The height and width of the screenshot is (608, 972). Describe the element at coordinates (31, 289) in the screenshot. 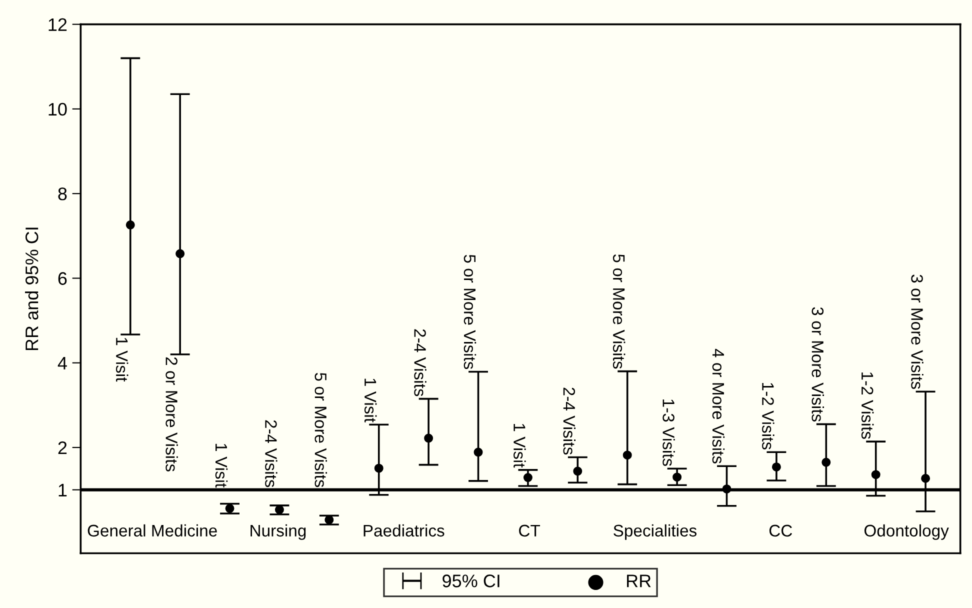

I see `y-axis-title: RR and 95% CI` at that location.